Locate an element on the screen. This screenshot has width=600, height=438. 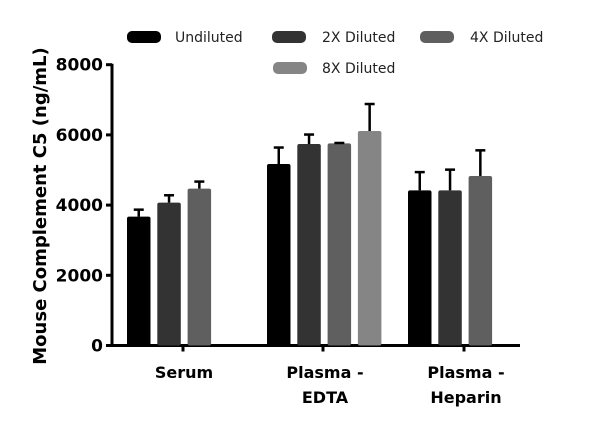
legend-label: 2X Diluted is located at coordinates (358, 38).